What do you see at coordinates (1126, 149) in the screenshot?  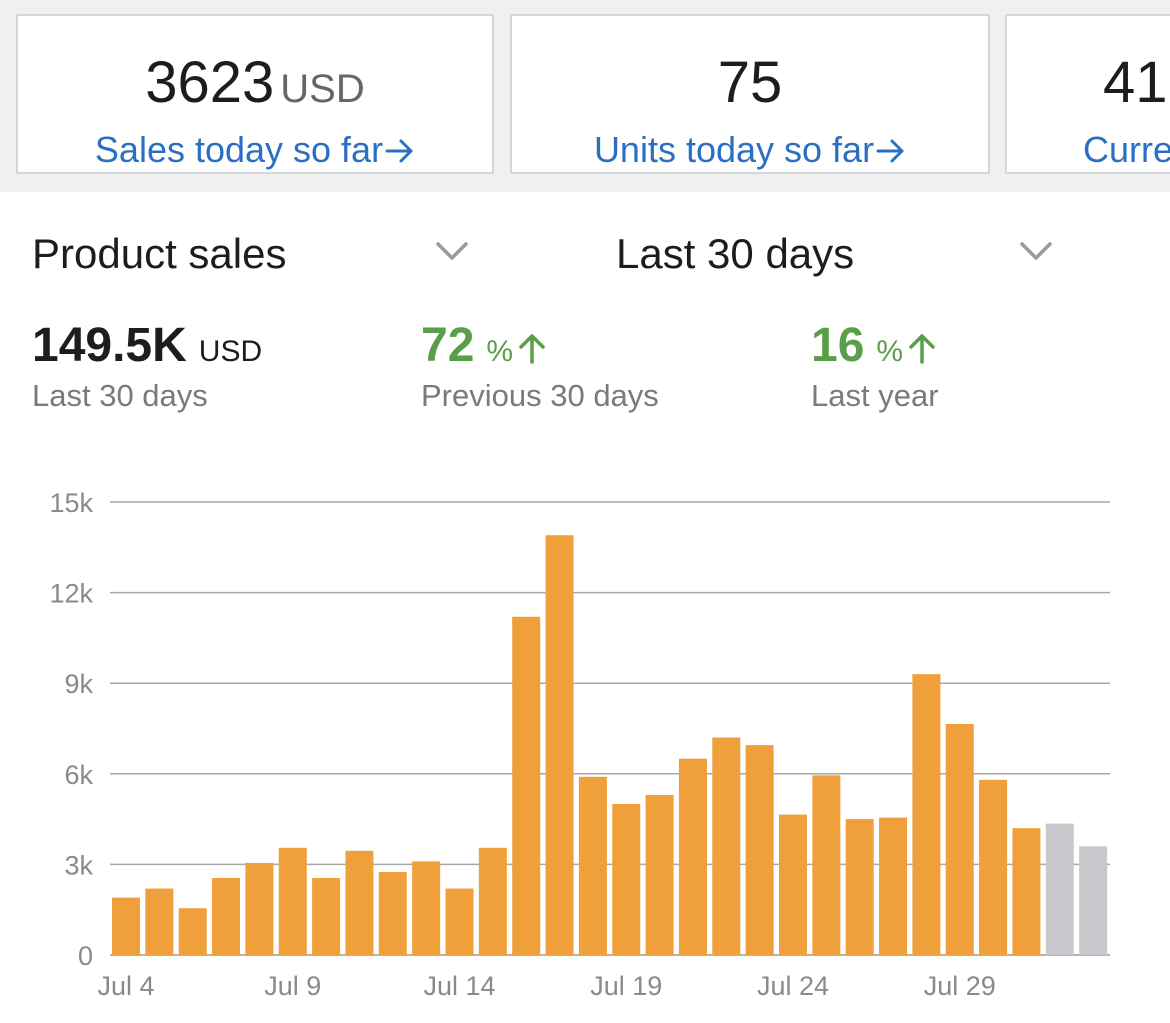 I see `current-link: Curre` at bounding box center [1126, 149].